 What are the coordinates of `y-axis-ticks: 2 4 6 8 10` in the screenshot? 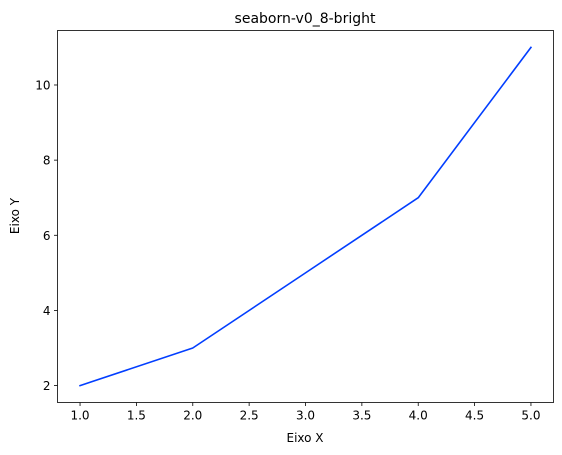 It's located at (46, 235).